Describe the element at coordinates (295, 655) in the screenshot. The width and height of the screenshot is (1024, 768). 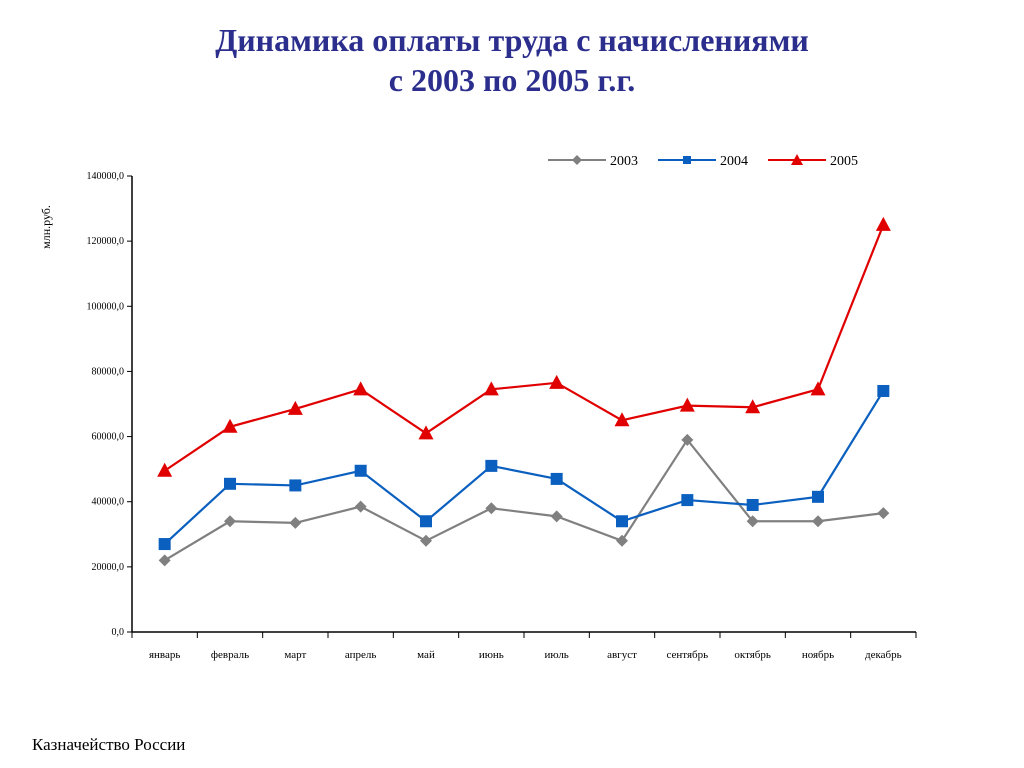
I see `x-tick-label: март` at that location.